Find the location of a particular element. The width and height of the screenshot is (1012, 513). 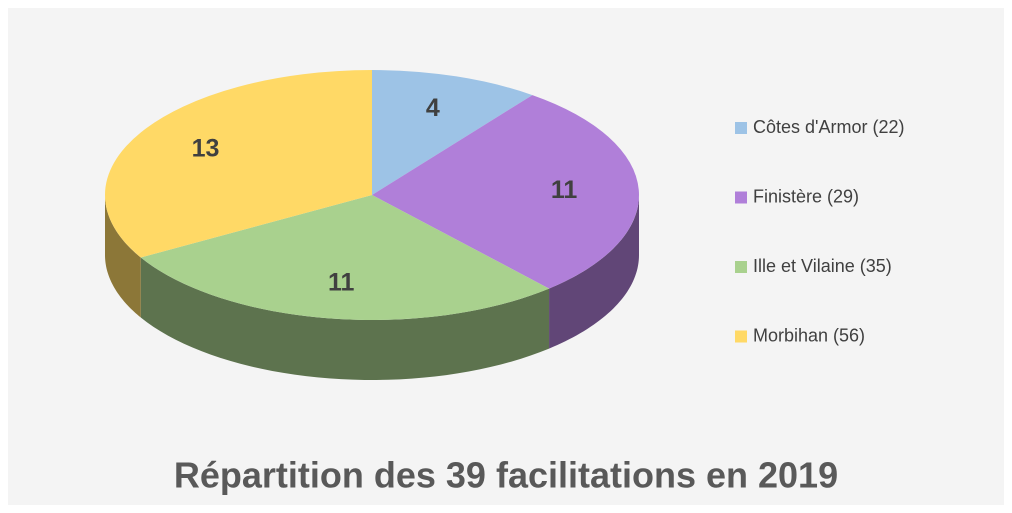

legend-label: Finistère (29) is located at coordinates (806, 196).